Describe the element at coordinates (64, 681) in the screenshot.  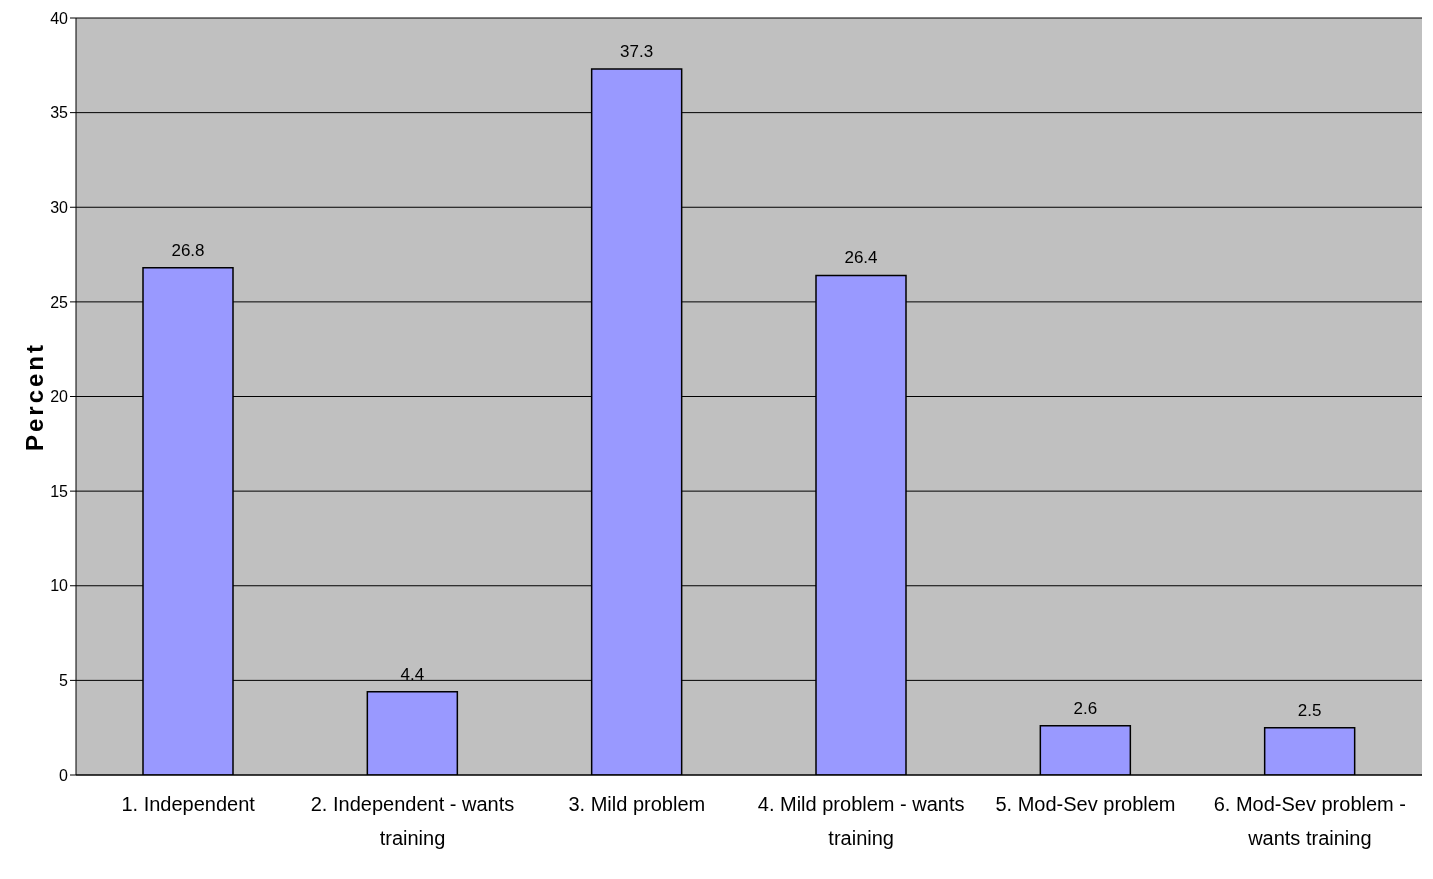
I see `y-tick-label: 5` at that location.